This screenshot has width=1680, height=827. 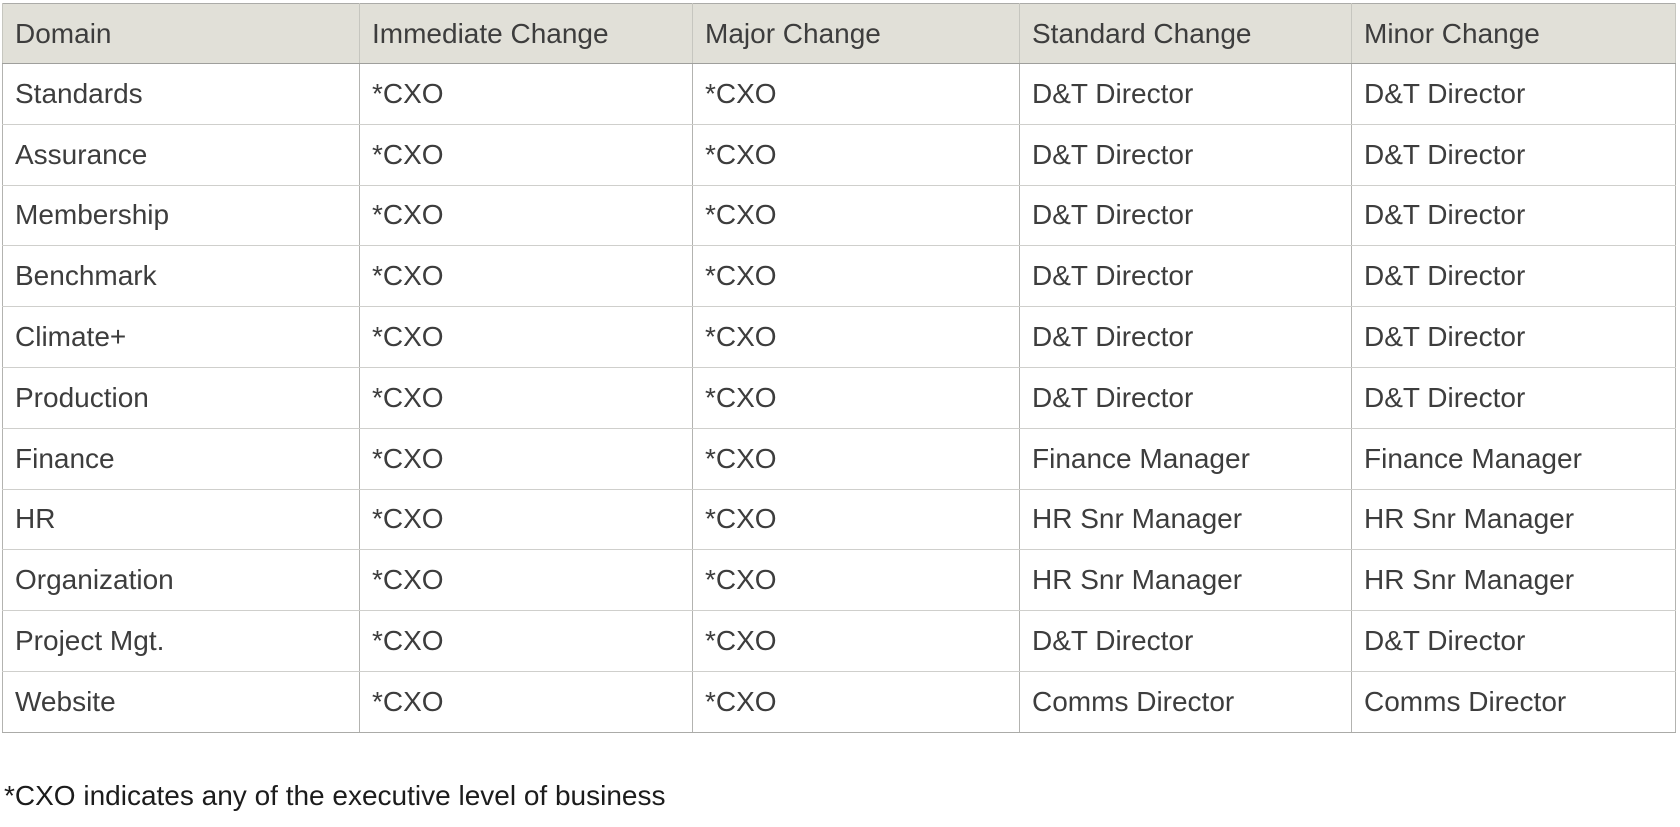 What do you see at coordinates (181, 155) in the screenshot?
I see `domain-cell: Assurance` at bounding box center [181, 155].